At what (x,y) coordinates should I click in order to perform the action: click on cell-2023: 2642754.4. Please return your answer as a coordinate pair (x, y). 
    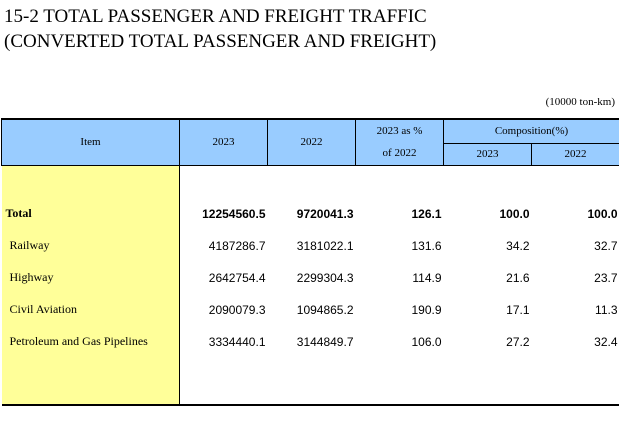
    Looking at the image, I should click on (237, 277).